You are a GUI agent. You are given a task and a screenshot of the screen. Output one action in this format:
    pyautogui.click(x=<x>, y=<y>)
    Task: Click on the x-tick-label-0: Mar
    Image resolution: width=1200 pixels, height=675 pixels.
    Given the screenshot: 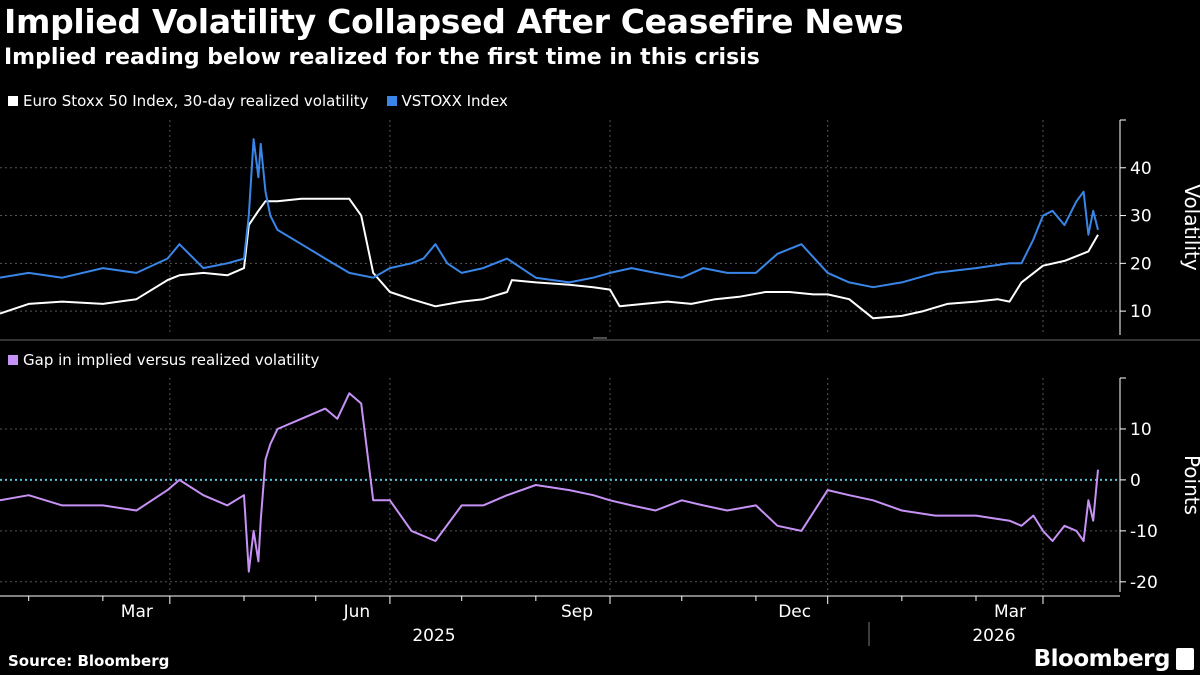 What is the action you would take?
    pyautogui.click(x=137, y=612)
    